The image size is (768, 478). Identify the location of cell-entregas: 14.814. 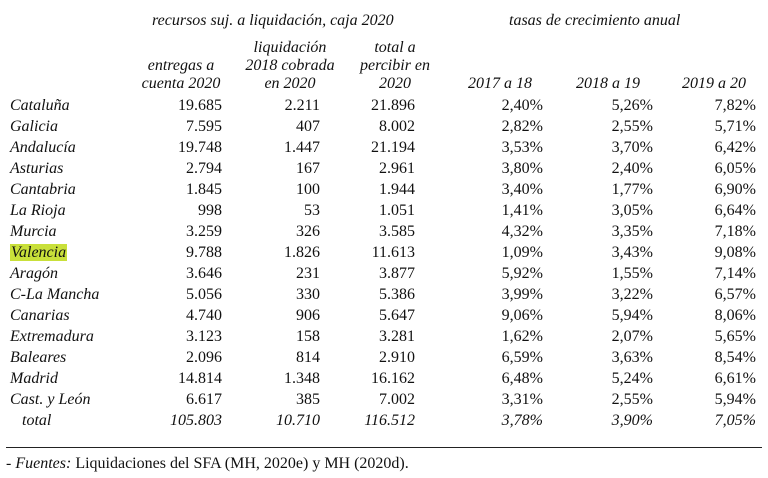
(200, 378).